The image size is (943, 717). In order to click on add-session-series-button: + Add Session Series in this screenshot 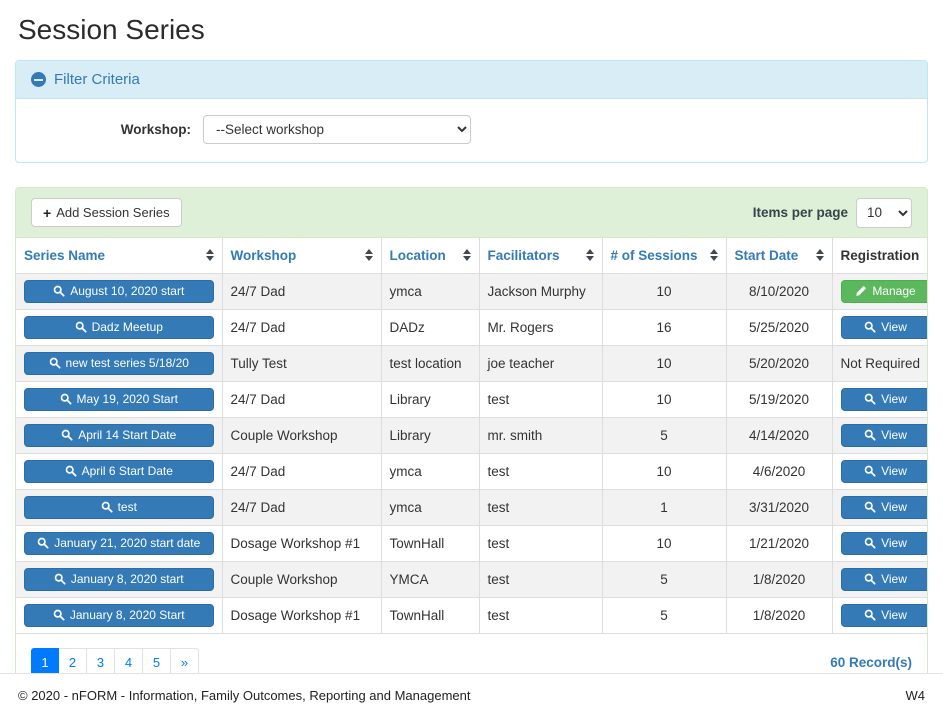, I will do `click(106, 212)`.